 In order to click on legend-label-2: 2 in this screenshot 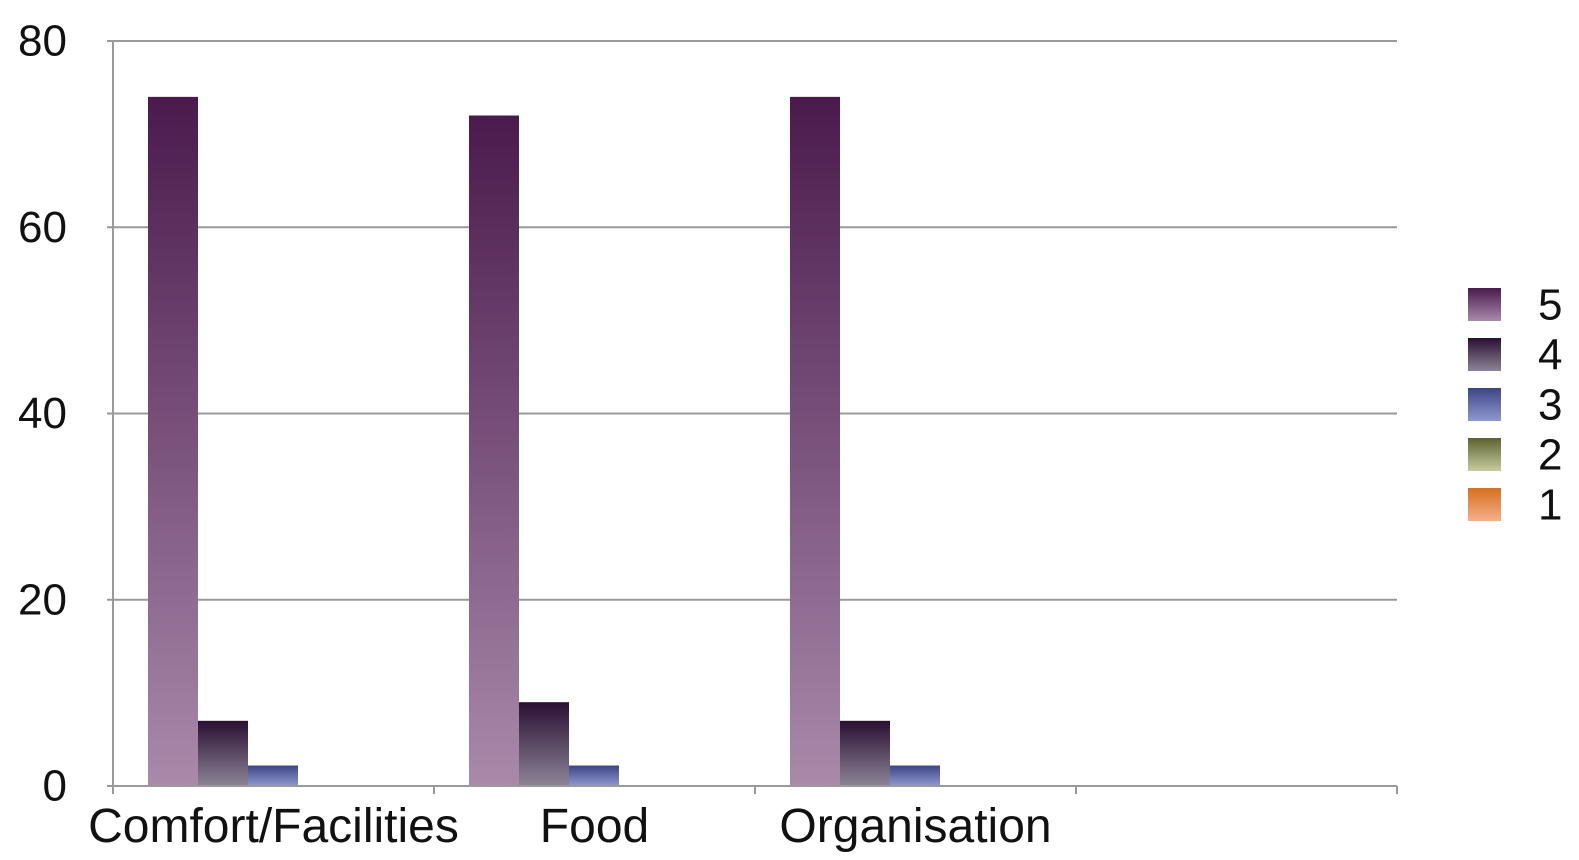, I will do `click(1550, 455)`.